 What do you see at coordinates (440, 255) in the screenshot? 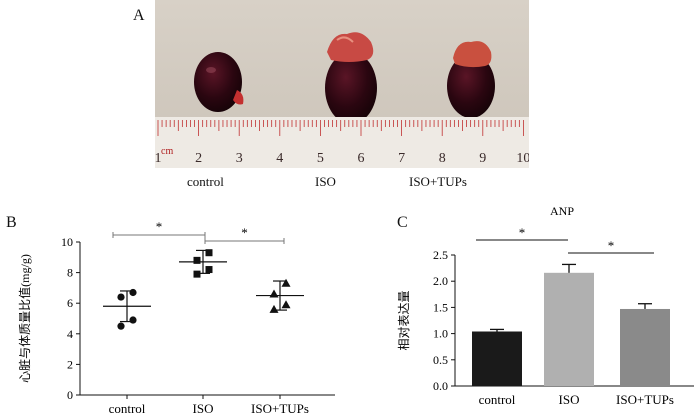
I see `y-tick-label: 2.5` at bounding box center [440, 255].